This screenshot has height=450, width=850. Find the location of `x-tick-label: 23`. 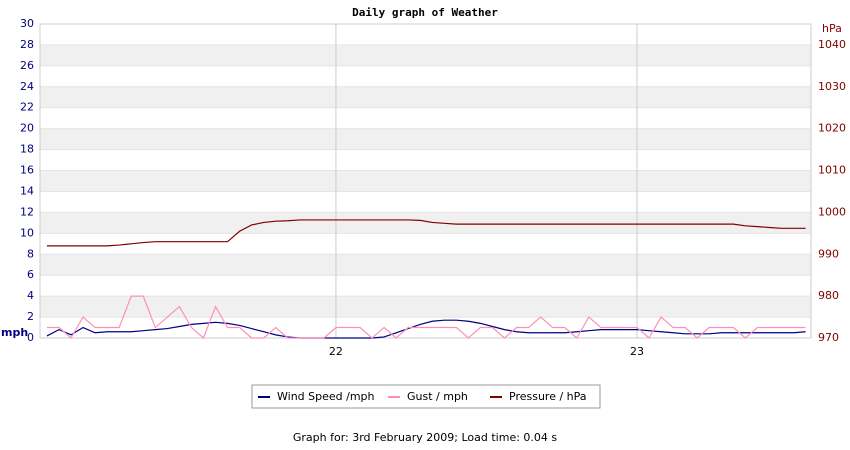

x-tick-label: 23 is located at coordinates (637, 351).